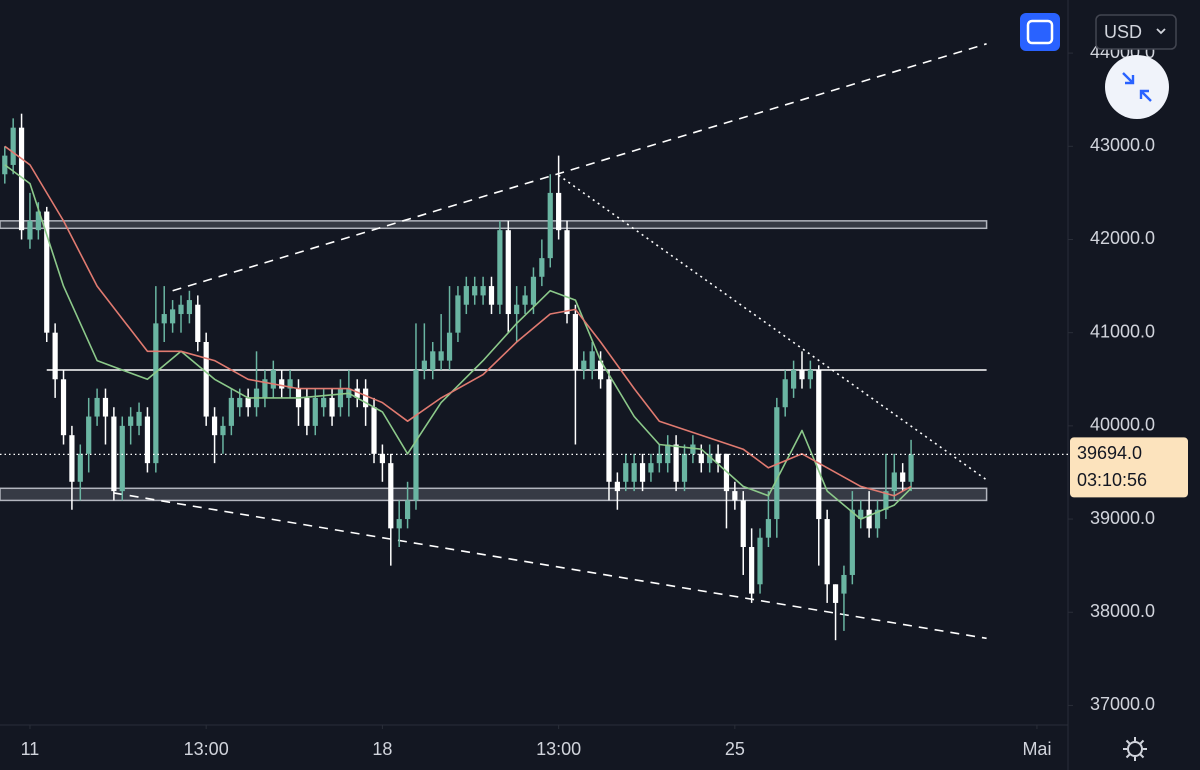 The image size is (1200, 770). What do you see at coordinates (1112, 480) in the screenshot?
I see `countdown-label: 03:10:56` at bounding box center [1112, 480].